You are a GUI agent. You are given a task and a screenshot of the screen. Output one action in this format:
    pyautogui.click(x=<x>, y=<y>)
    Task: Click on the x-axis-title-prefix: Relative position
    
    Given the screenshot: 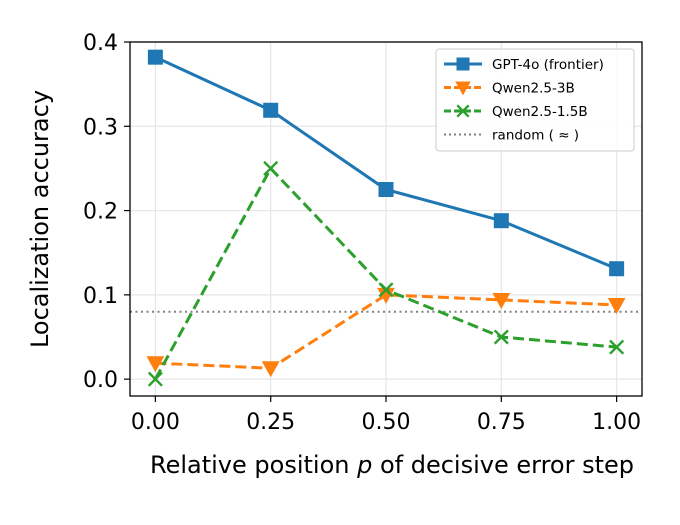 What is the action you would take?
    pyautogui.click(x=253, y=465)
    